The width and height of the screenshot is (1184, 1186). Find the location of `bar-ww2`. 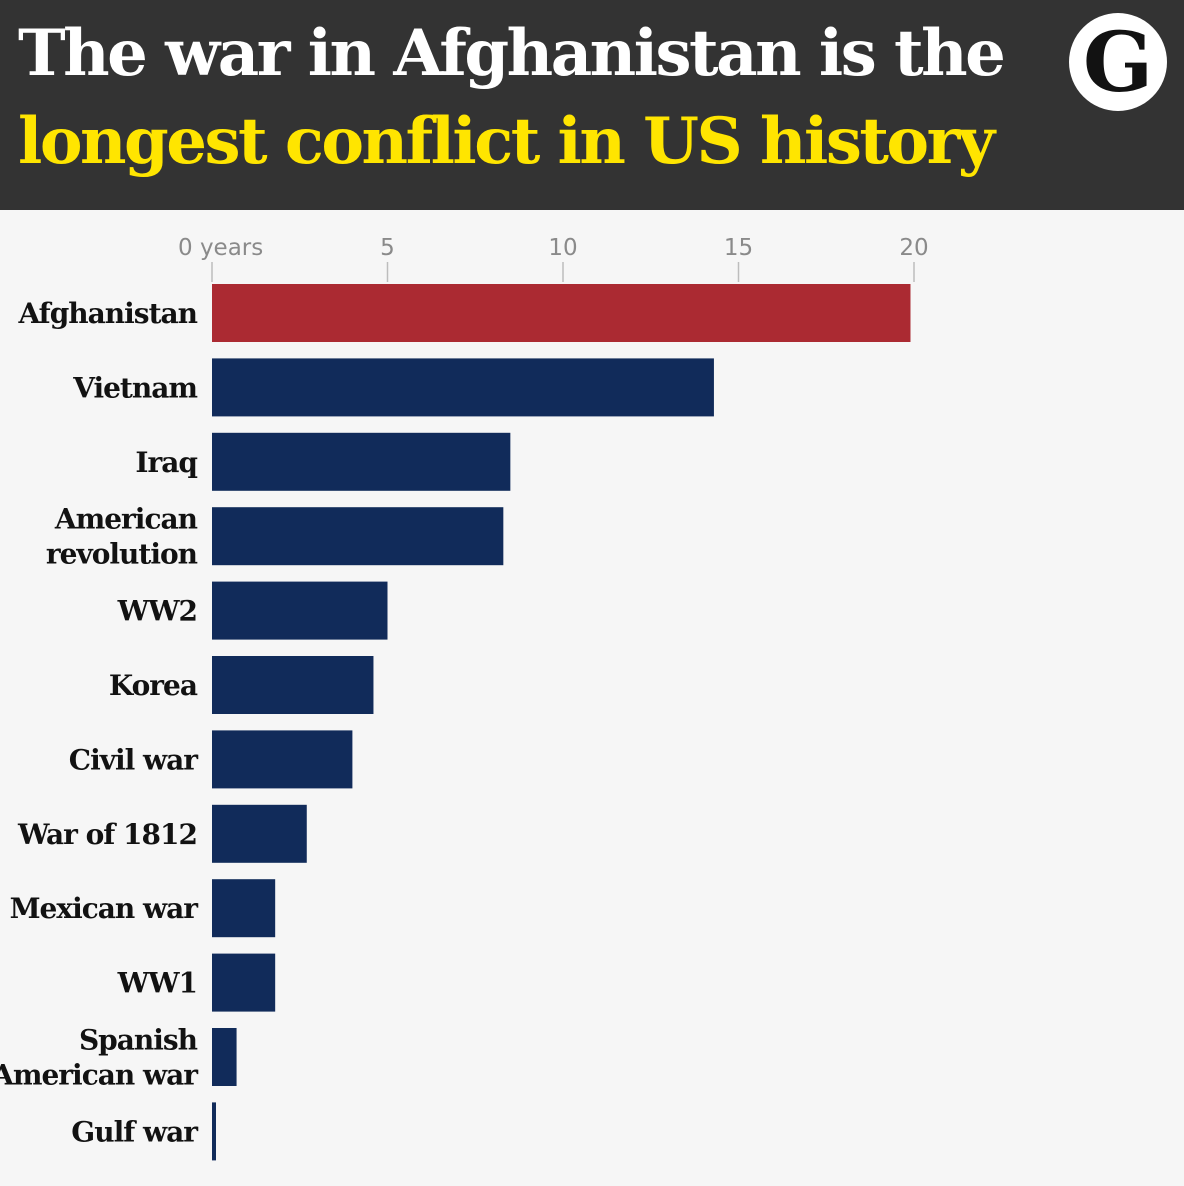

bar-ww2 is located at coordinates (300, 610).